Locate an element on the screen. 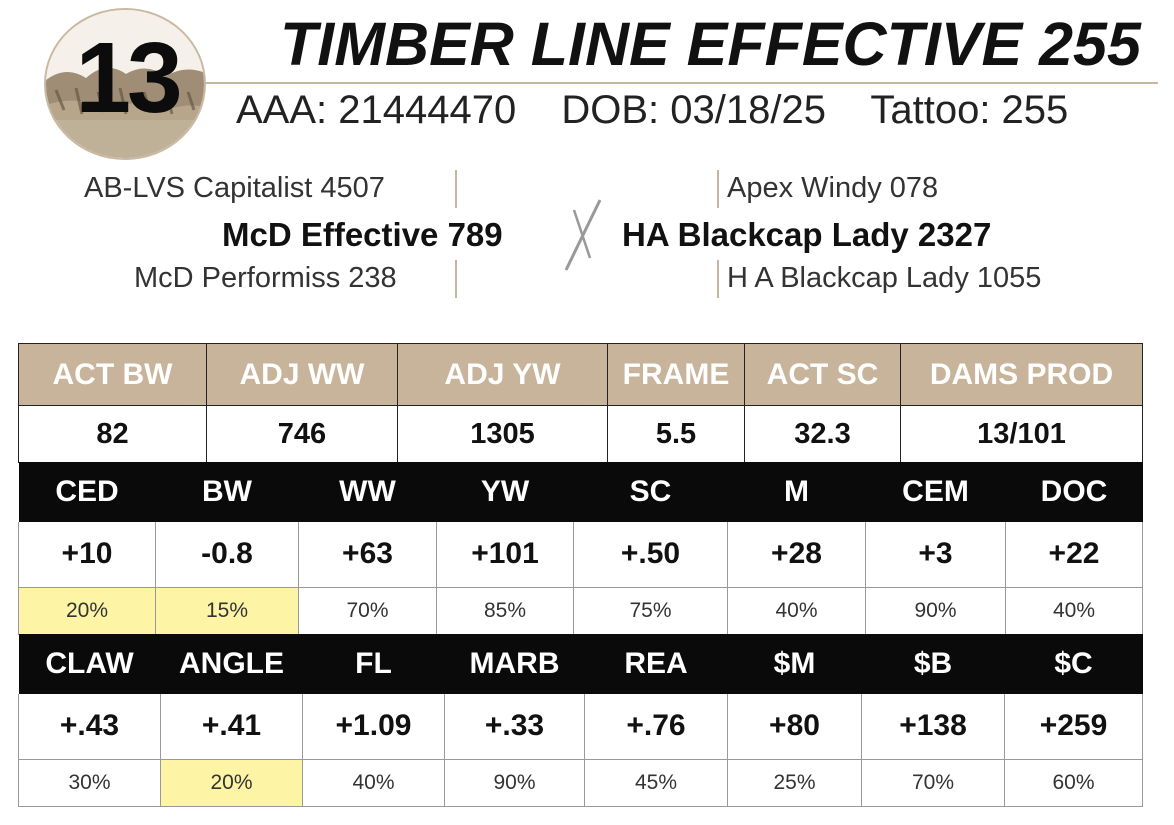 This screenshot has height=825, width=1174. dam: HA Blackcap Lady 2327 is located at coordinates (807, 234).